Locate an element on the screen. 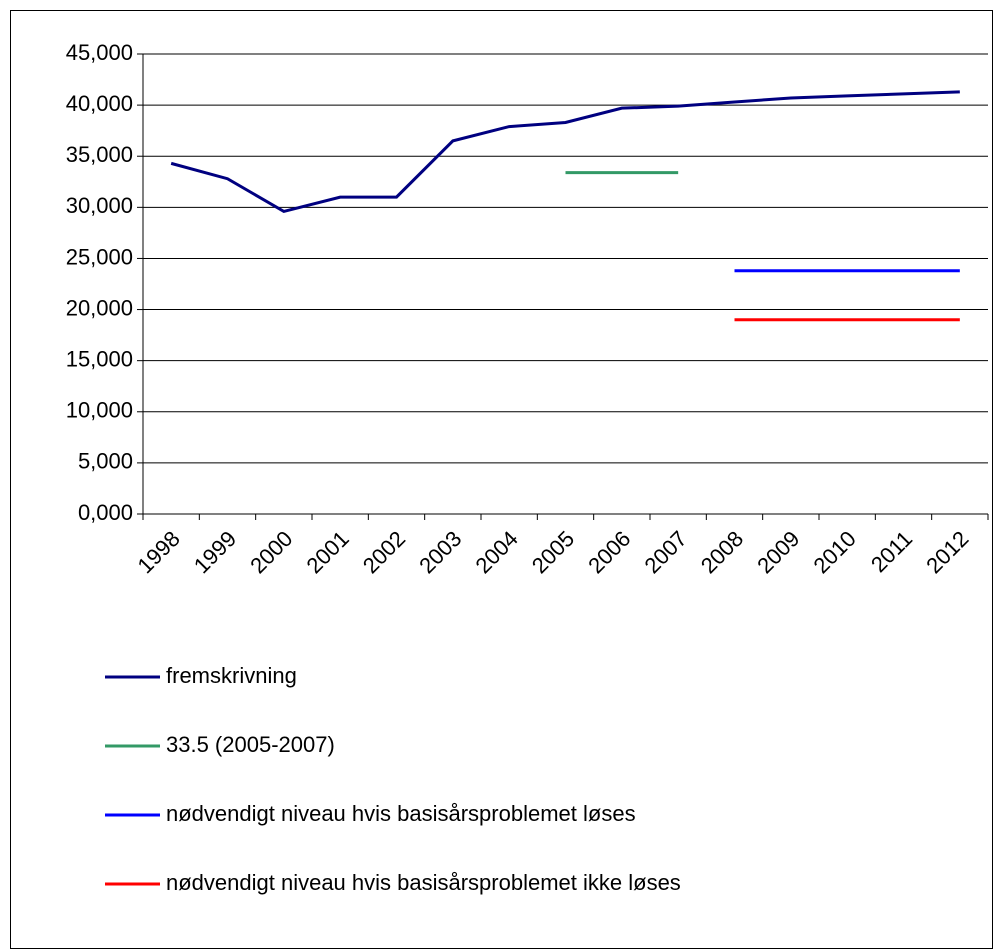  y-tick-label: 5,000 is located at coordinates (105, 461).